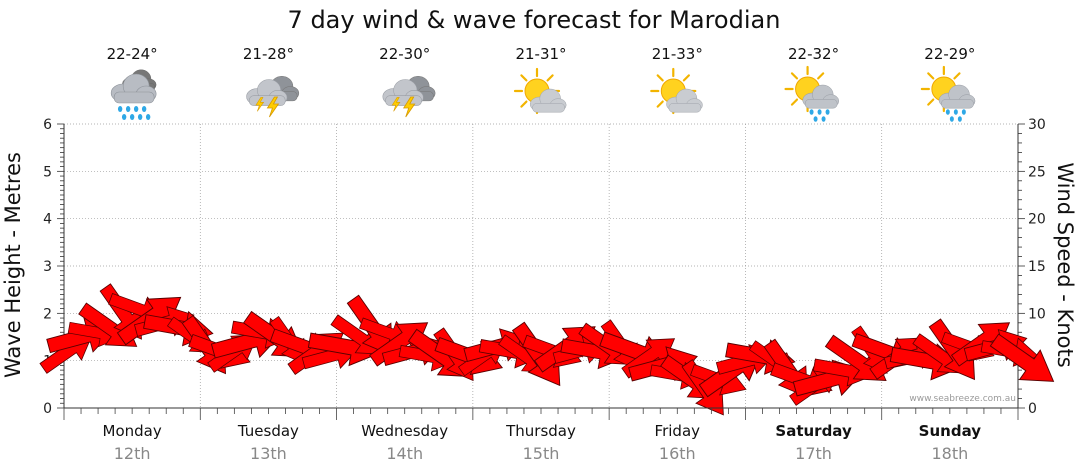 The height and width of the screenshot is (475, 1080). I want to click on temperature-label: 21-33°, so click(677, 54).